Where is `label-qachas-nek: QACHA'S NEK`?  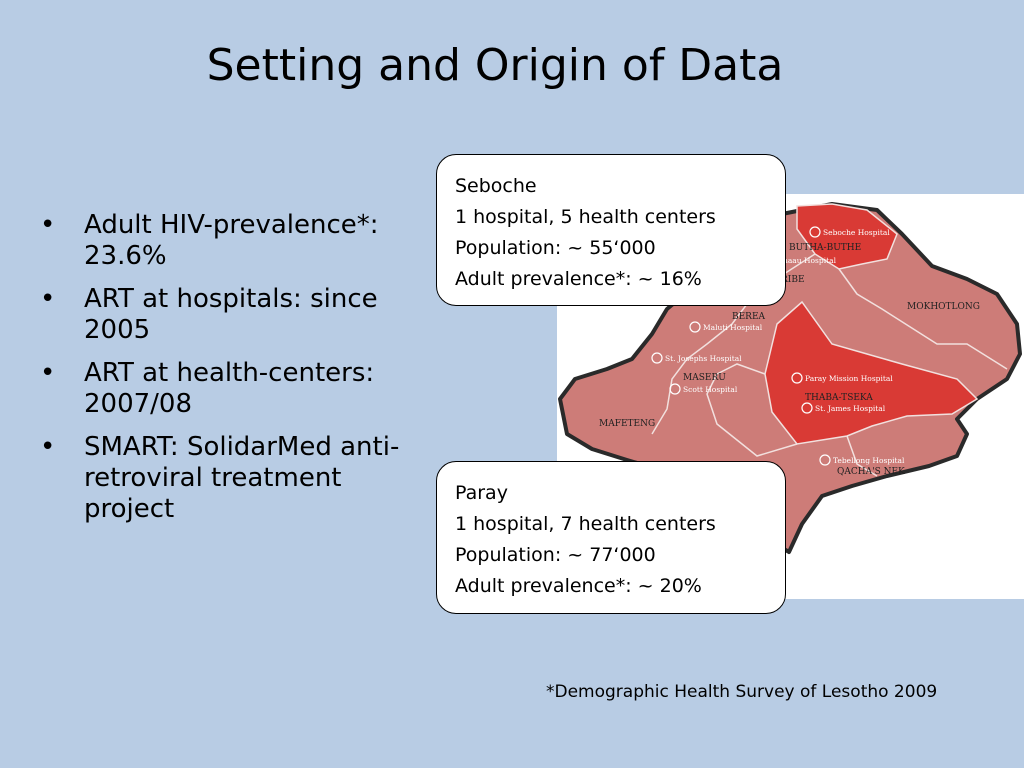
label-qachas-nek: QACHA'S NEK is located at coordinates (871, 472).